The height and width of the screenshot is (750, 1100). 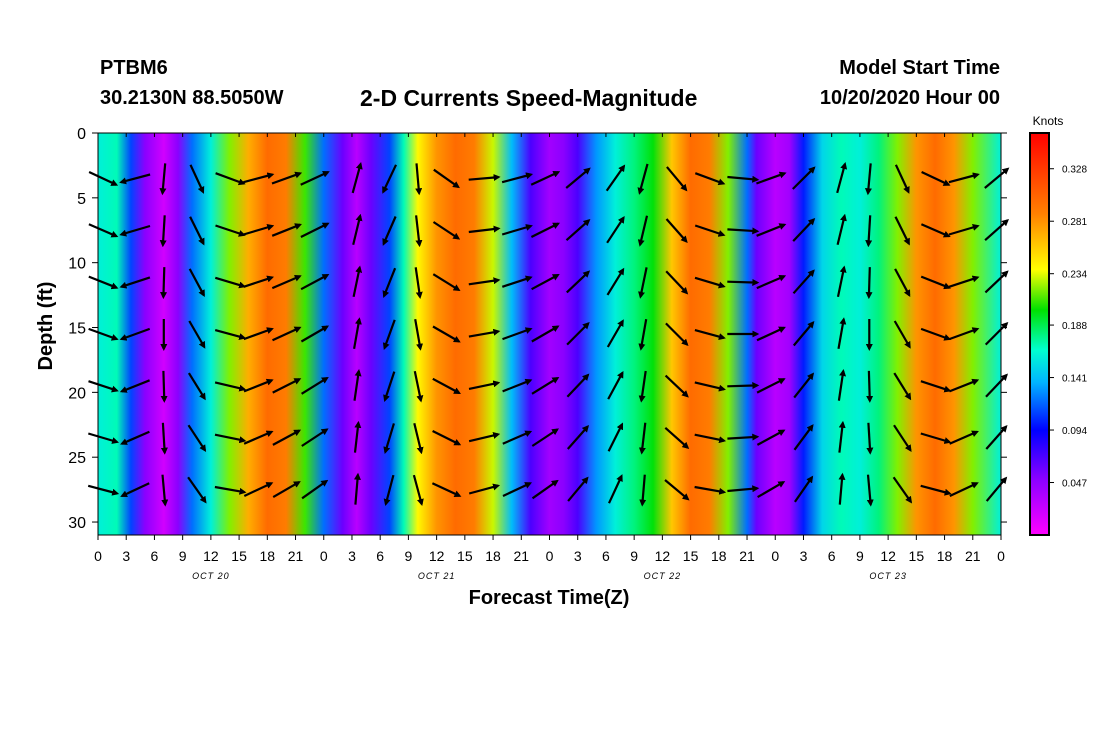 I want to click on y-tick-label: 15, so click(x=77, y=329).